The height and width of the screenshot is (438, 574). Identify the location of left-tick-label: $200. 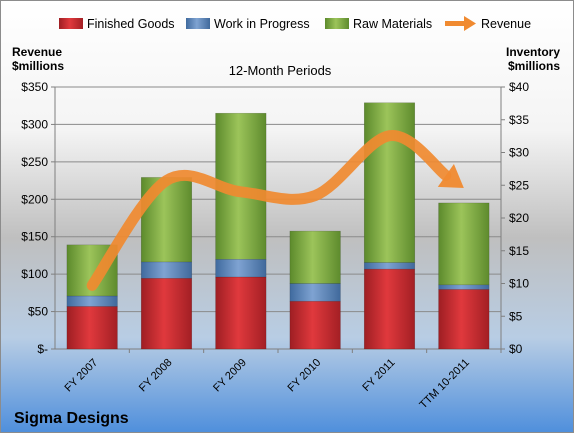
(34, 199).